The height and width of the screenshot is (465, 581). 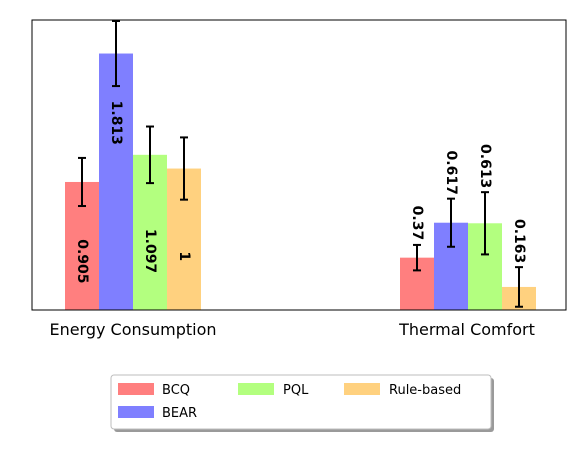 I want to click on error-bar-bear-thermal-comfort, so click(x=451, y=222).